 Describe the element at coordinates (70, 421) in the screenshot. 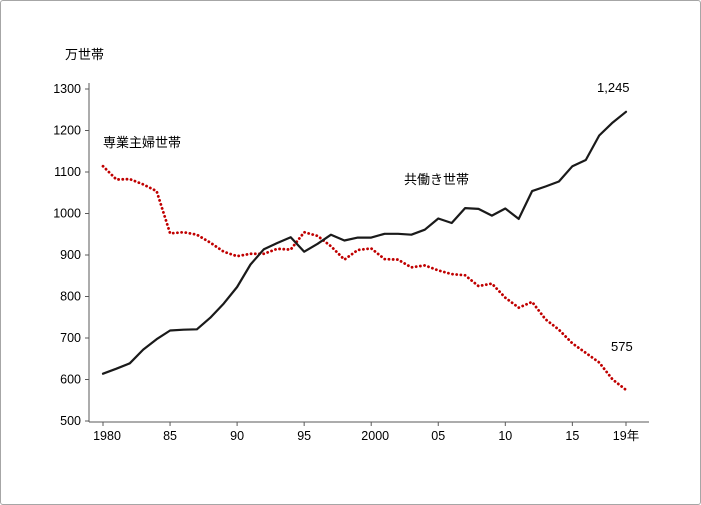

I see `y-tick-label: 500` at that location.